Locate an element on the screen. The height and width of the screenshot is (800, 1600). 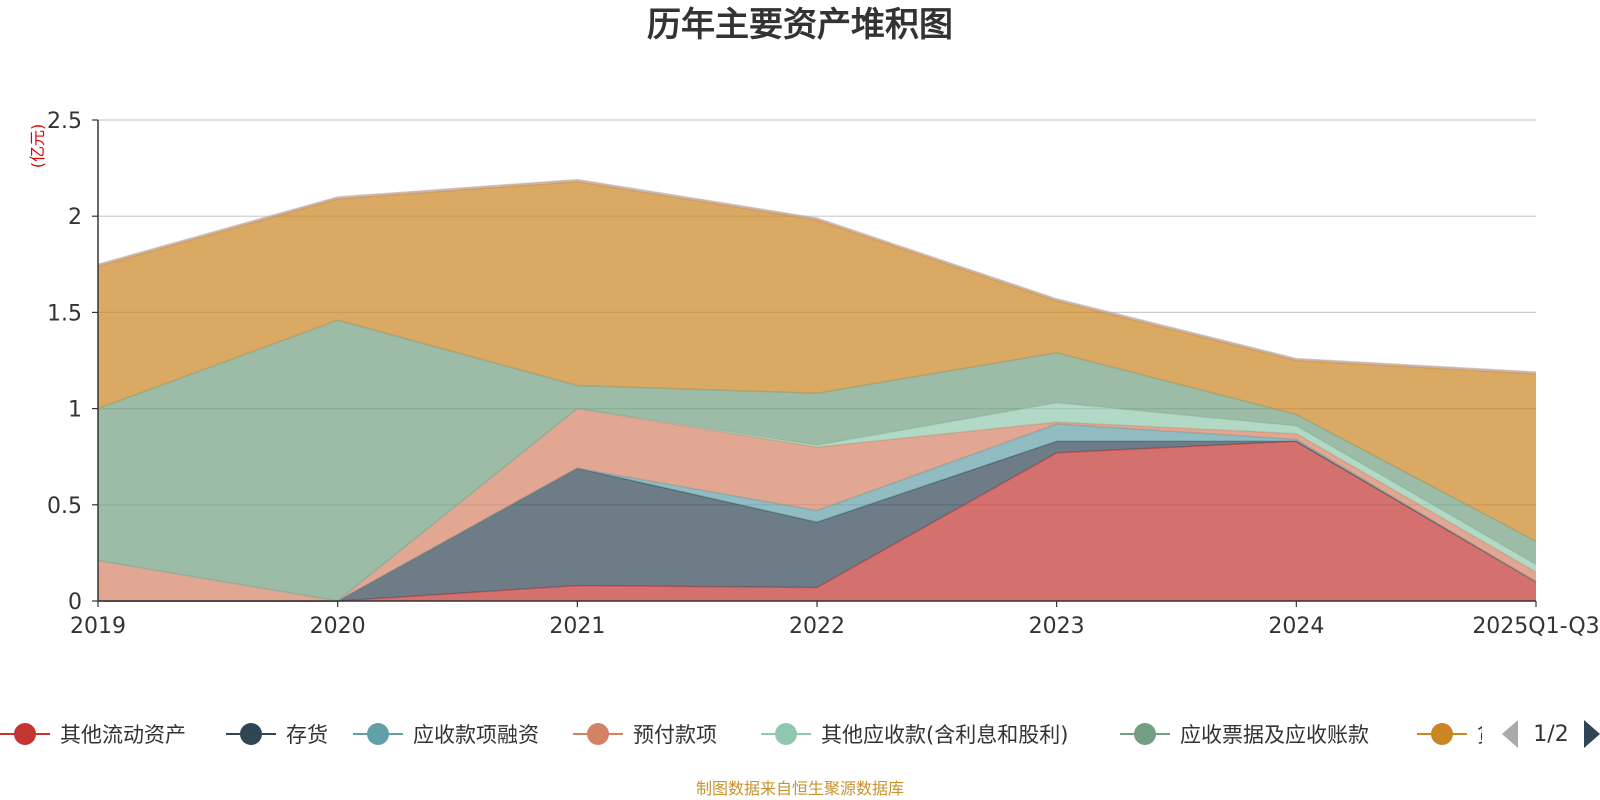
y-tick-label: 1 is located at coordinates (75, 410).